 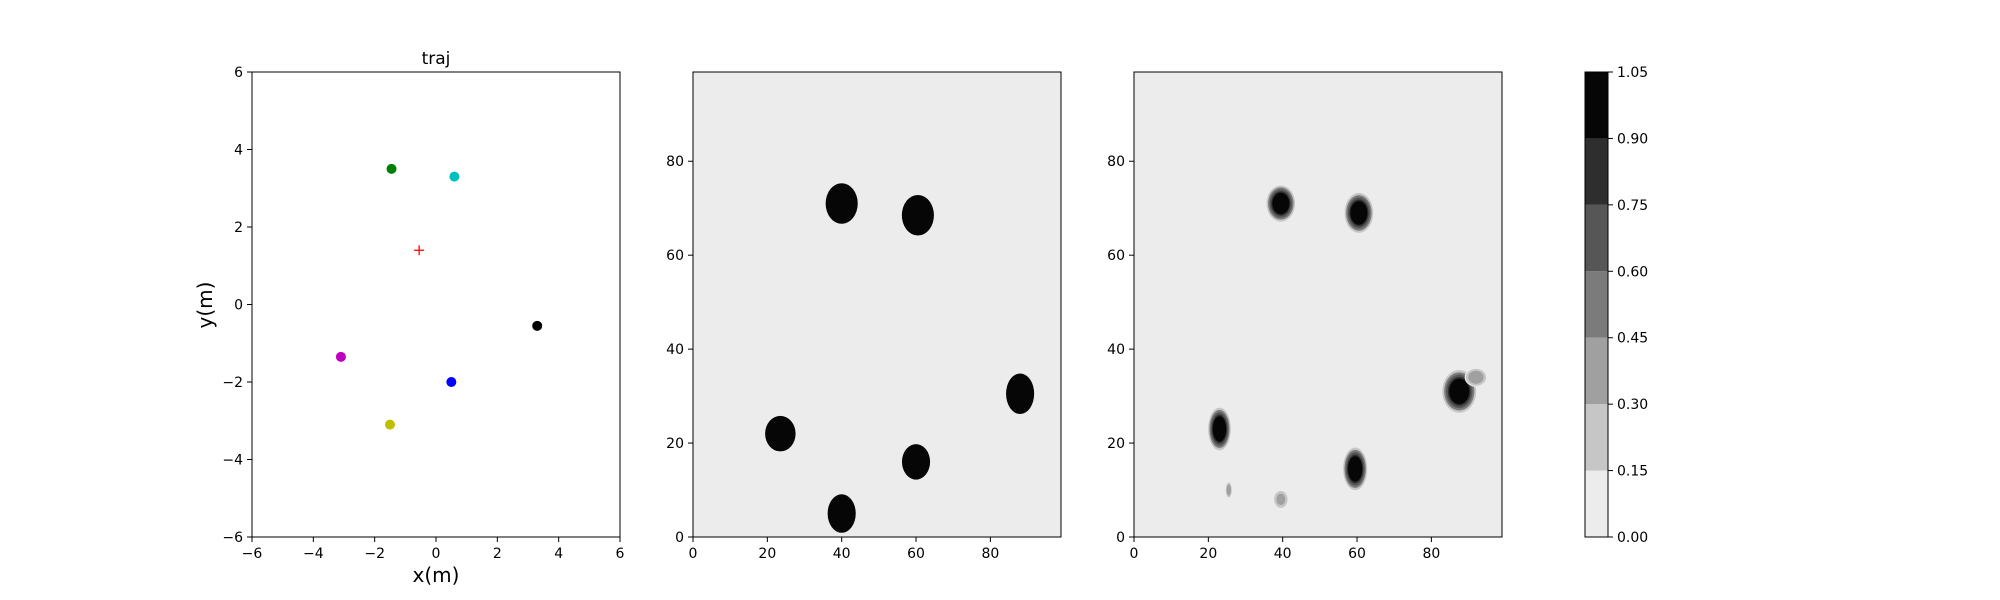 What do you see at coordinates (1357, 554) in the screenshot?
I see `heatmap-2-xtick-label: 60` at bounding box center [1357, 554].